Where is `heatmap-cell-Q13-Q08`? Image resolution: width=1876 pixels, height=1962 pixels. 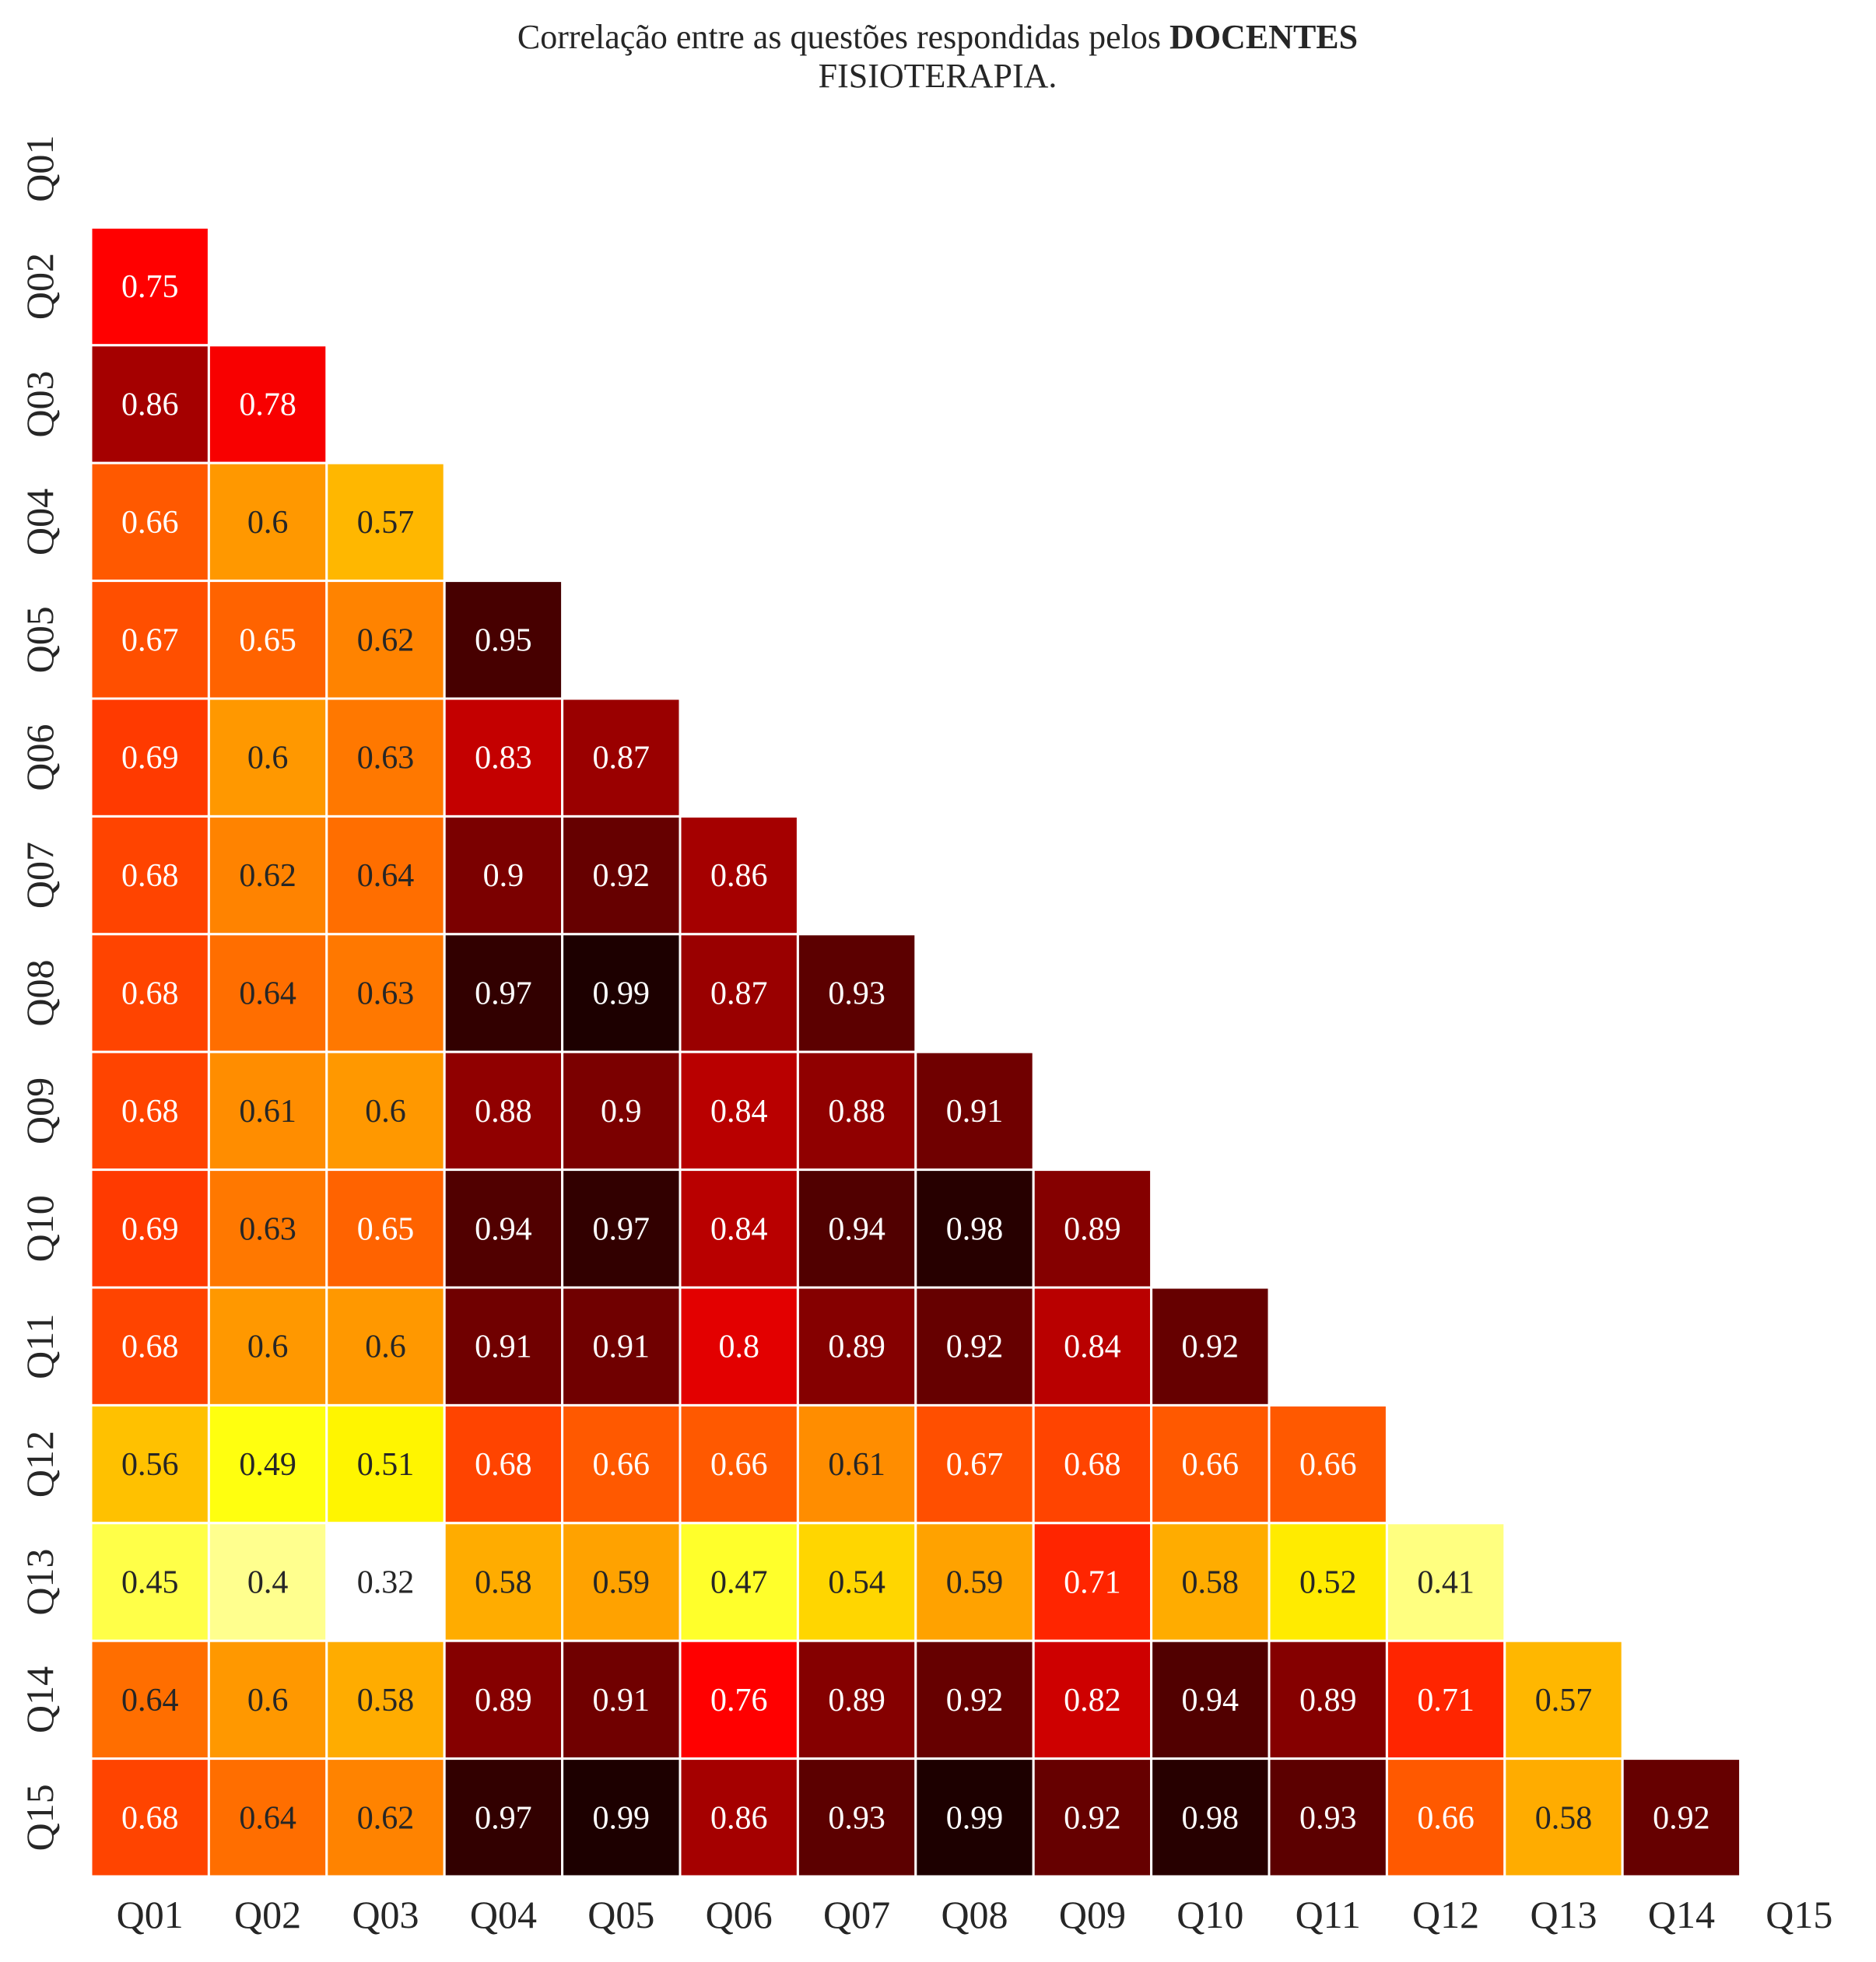 heatmap-cell-Q13-Q08 is located at coordinates (974, 1582).